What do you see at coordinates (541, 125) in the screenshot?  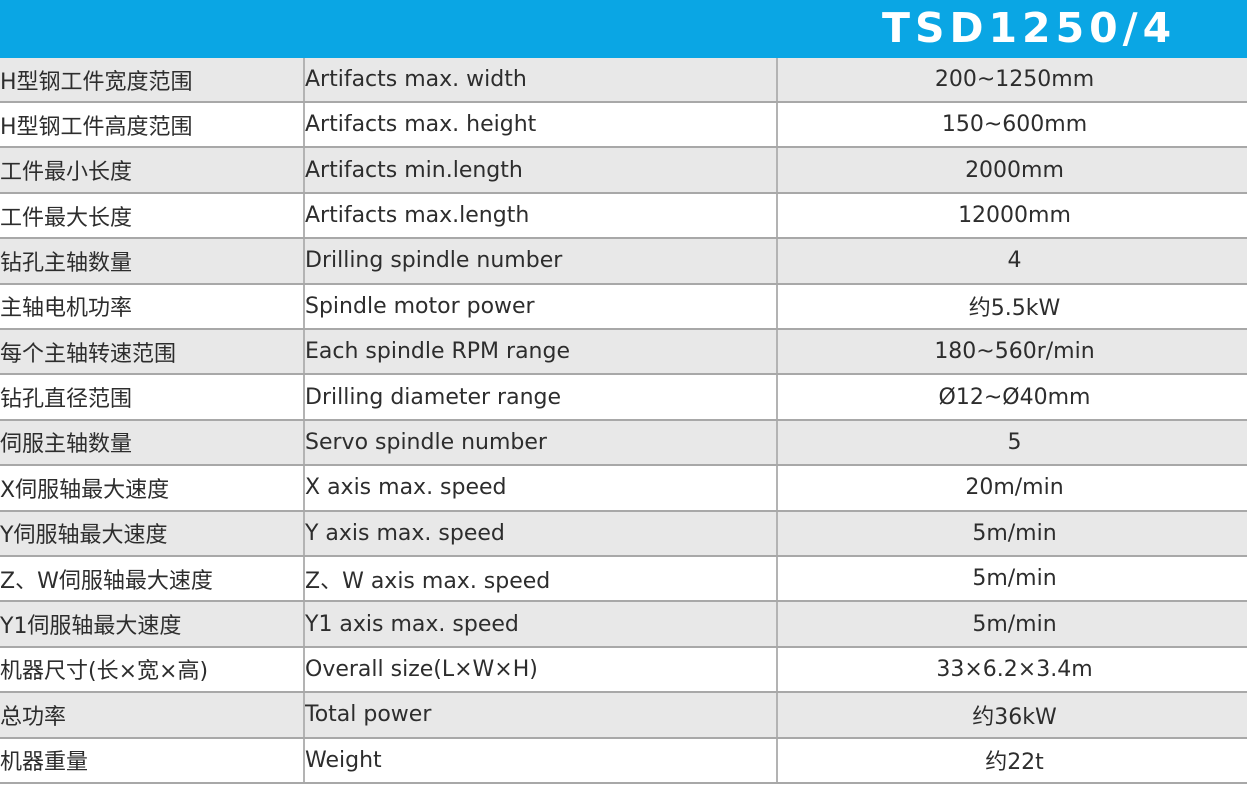 I see `spec-en-label: Artifacts max. height` at bounding box center [541, 125].